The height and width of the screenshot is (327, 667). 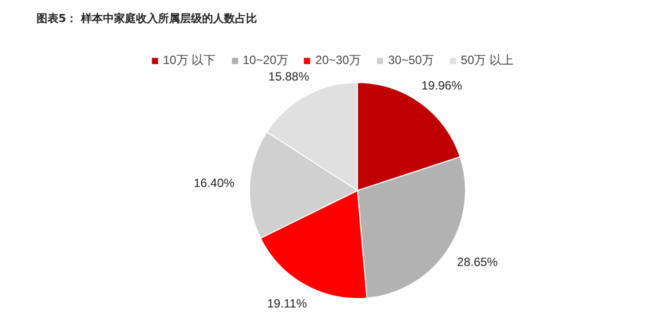 What do you see at coordinates (441, 85) in the screenshot?
I see `data-label: 19.96%` at bounding box center [441, 85].